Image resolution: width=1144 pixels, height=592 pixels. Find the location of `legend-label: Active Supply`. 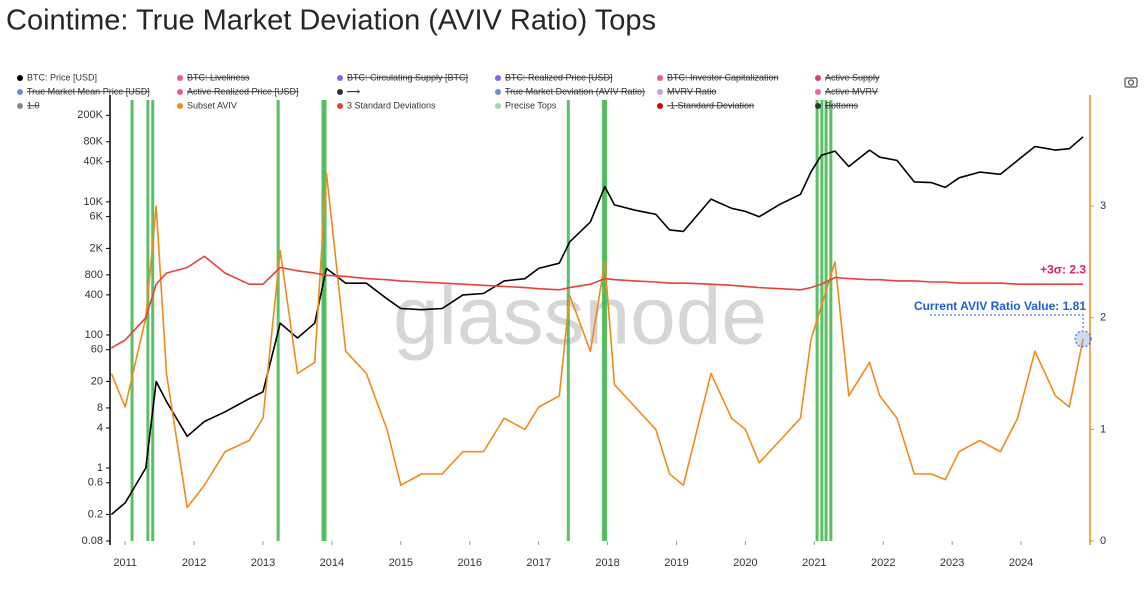

legend-label: Active Supply is located at coordinates (852, 77).